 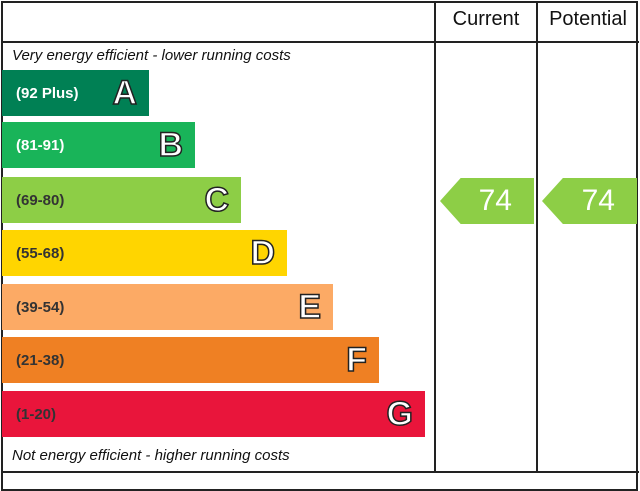 I want to click on band-range: (39-54), so click(x=40, y=307).